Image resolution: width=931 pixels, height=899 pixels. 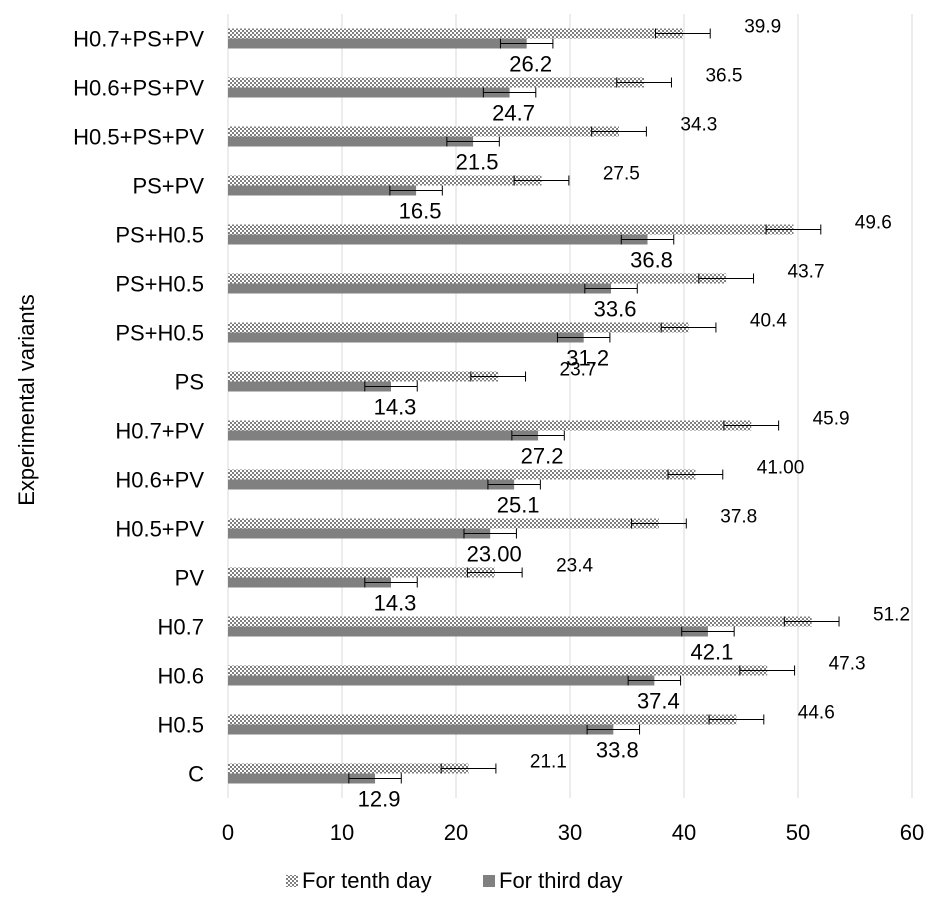 What do you see at coordinates (138, 88) in the screenshot?
I see `y-tick-label: H0.6+PS+PV` at bounding box center [138, 88].